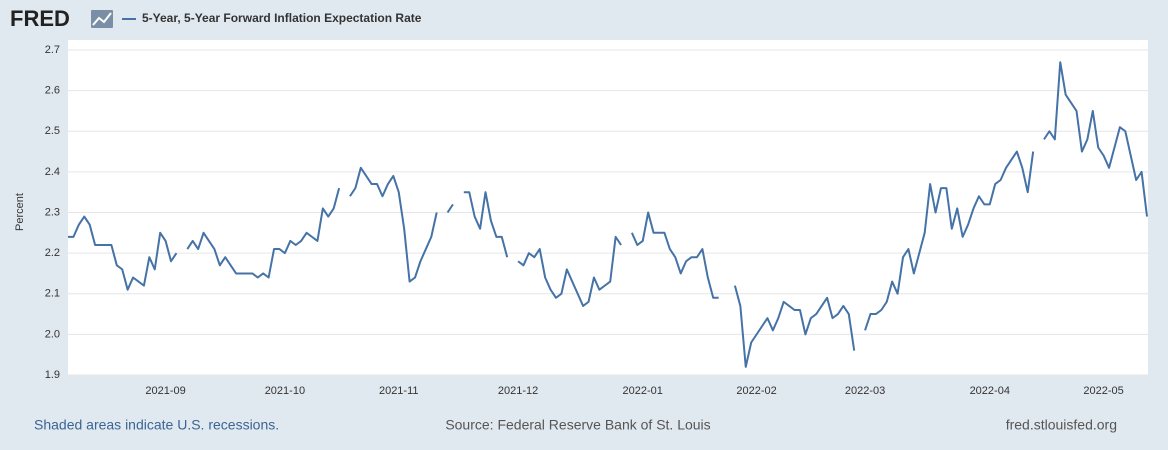  I want to click on x-tick-label: 2021-11, so click(399, 391).